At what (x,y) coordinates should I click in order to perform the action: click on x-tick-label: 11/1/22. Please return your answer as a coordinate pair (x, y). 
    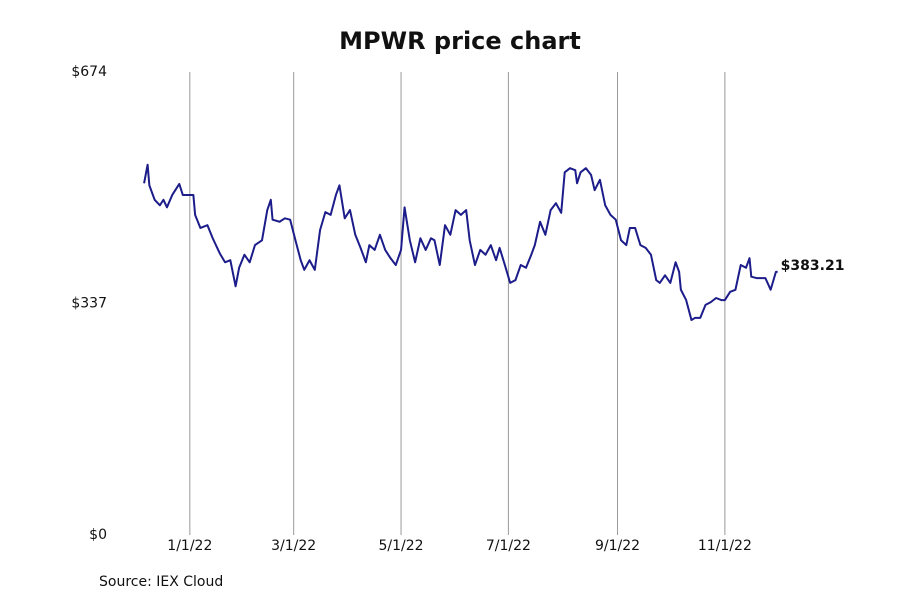
    Looking at the image, I should click on (725, 546).